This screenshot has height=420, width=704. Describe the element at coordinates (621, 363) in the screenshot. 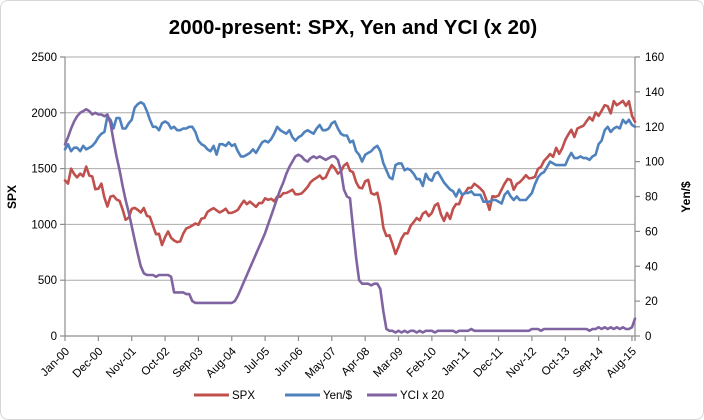

I see `svg-text: Aug-15` at that location.